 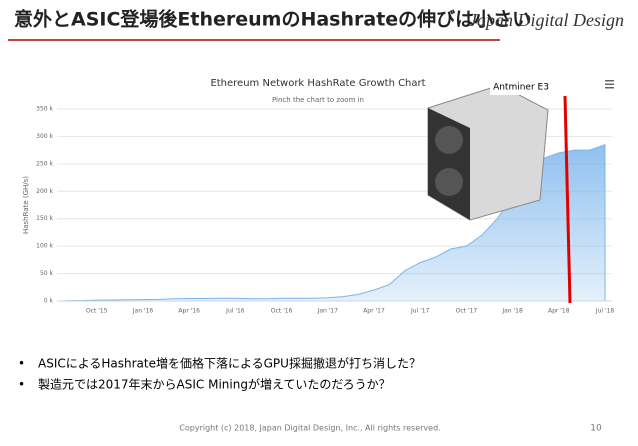 What do you see at coordinates (214, 384) in the screenshot?
I see `bullet: 製造元では2017年末からASIC Miningが増えていたのだろうか？` at bounding box center [214, 384].